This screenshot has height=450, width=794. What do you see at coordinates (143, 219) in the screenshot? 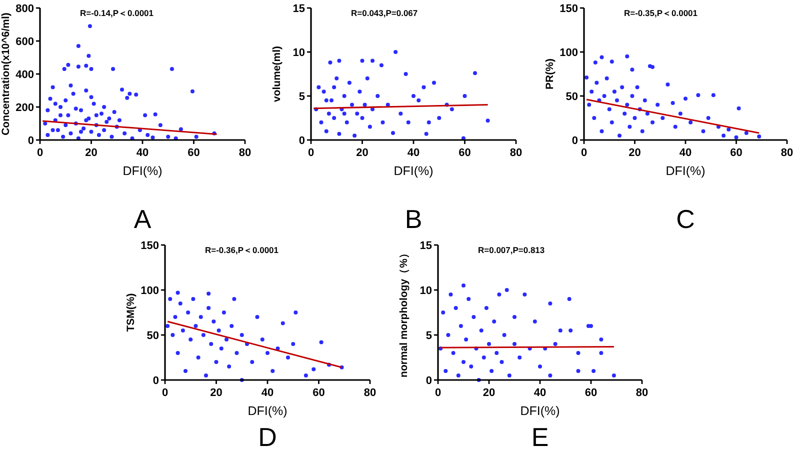
I see `text: A` at bounding box center [143, 219].